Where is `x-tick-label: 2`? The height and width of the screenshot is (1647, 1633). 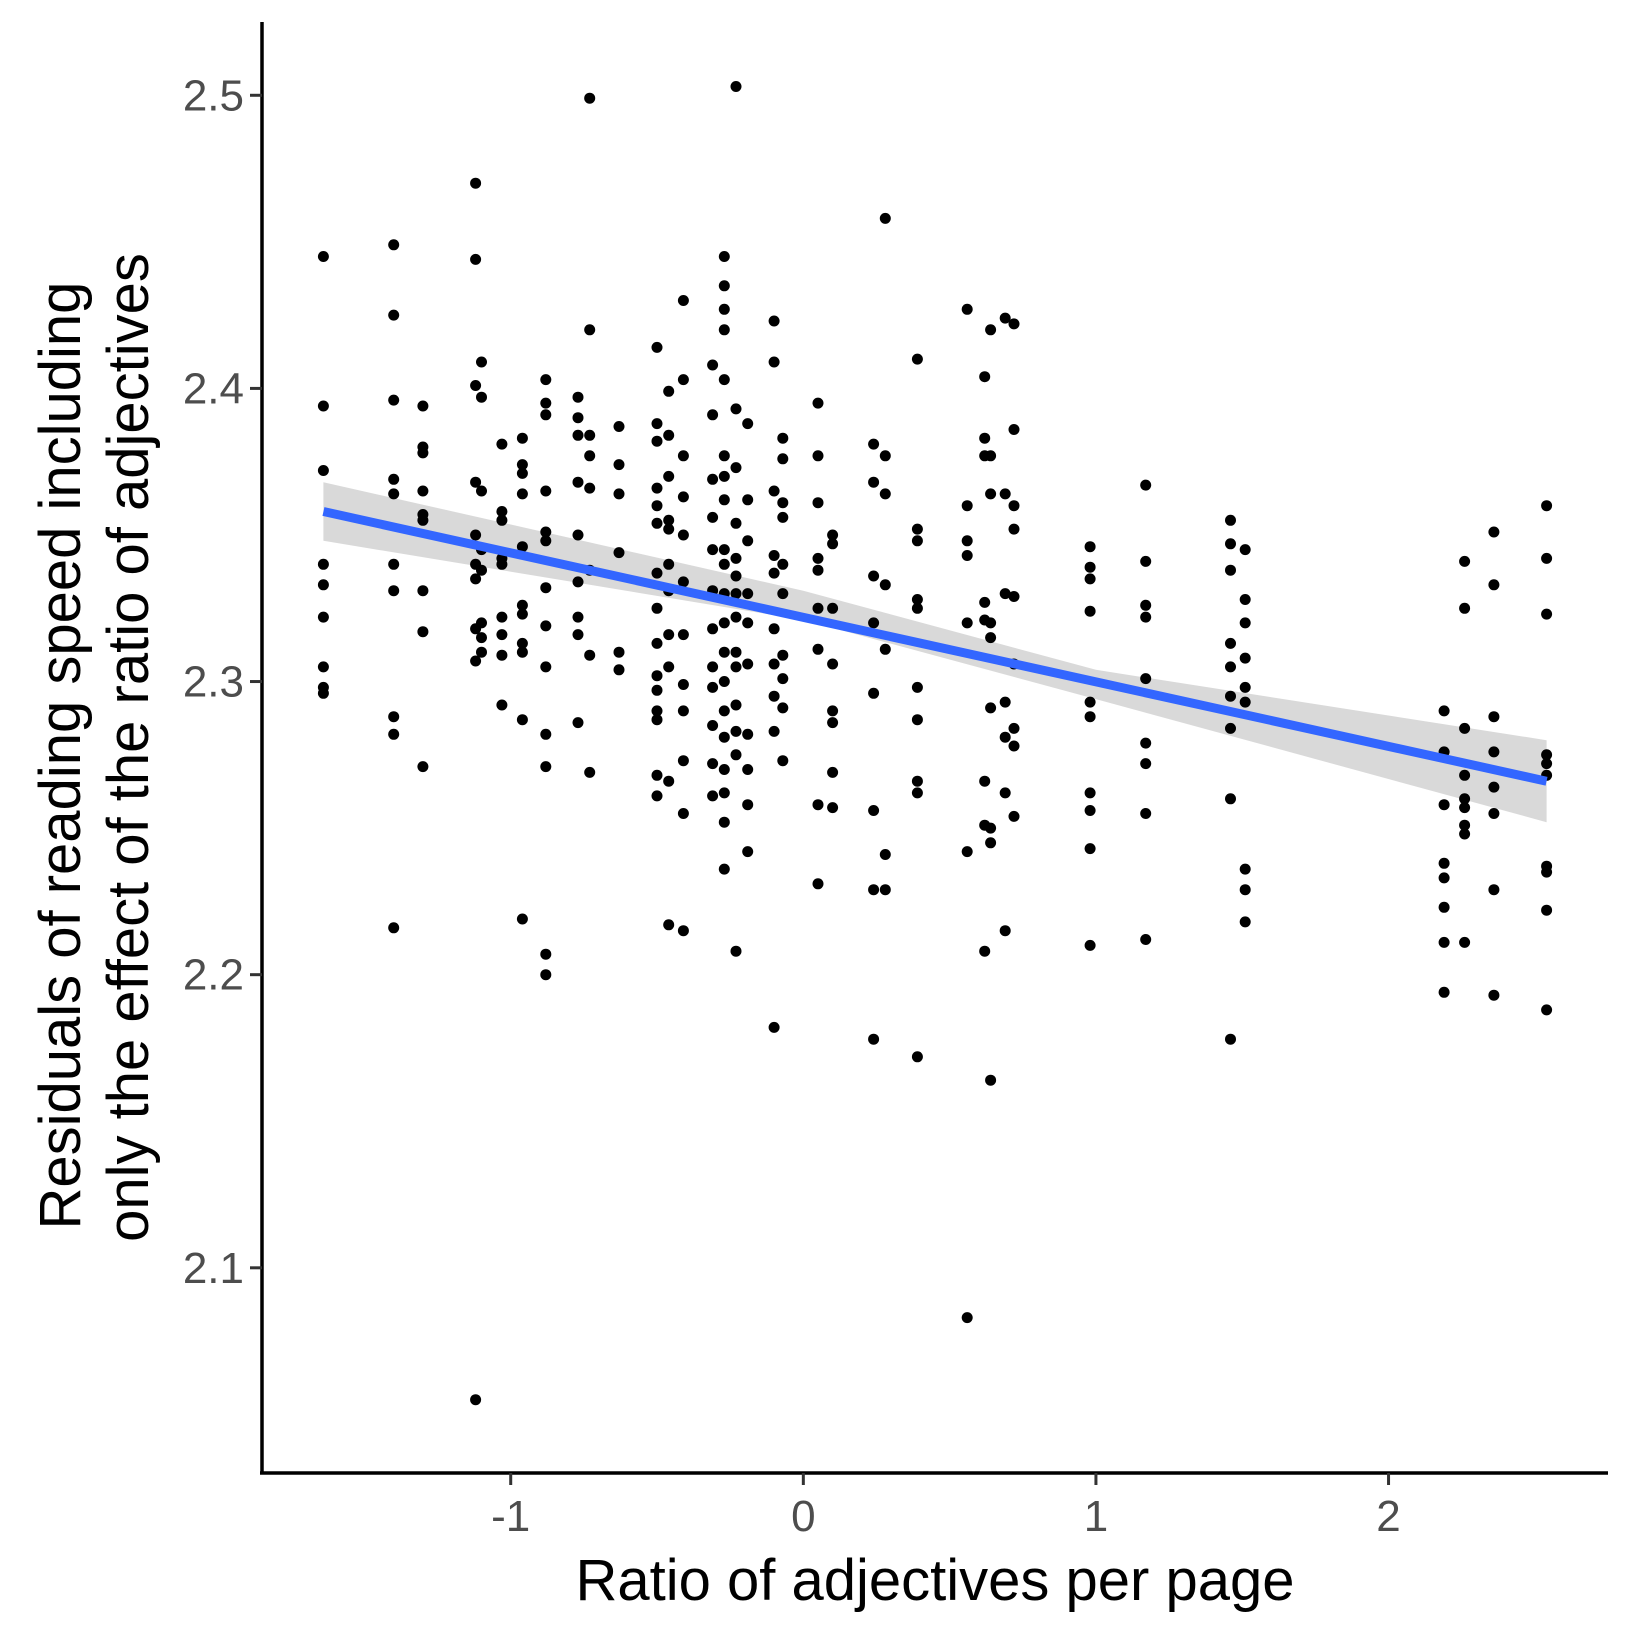 x-tick-label: 2 is located at coordinates (1388, 1516).